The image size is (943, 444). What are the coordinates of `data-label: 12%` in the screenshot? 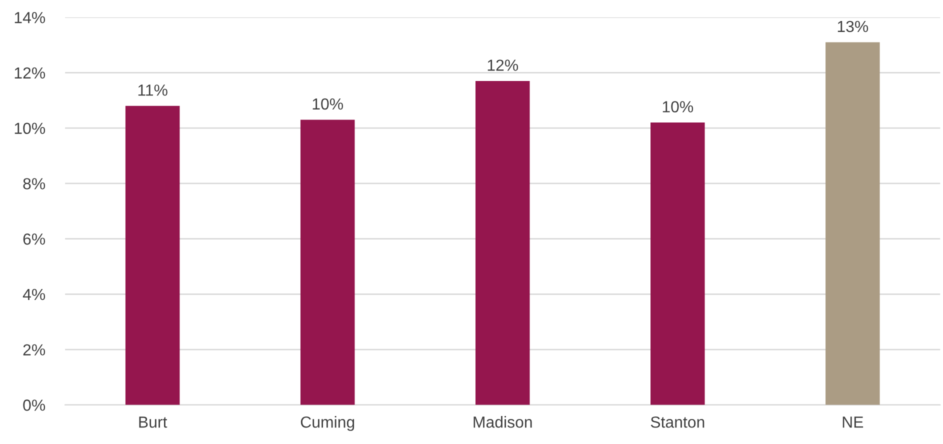 It's located at (503, 65).